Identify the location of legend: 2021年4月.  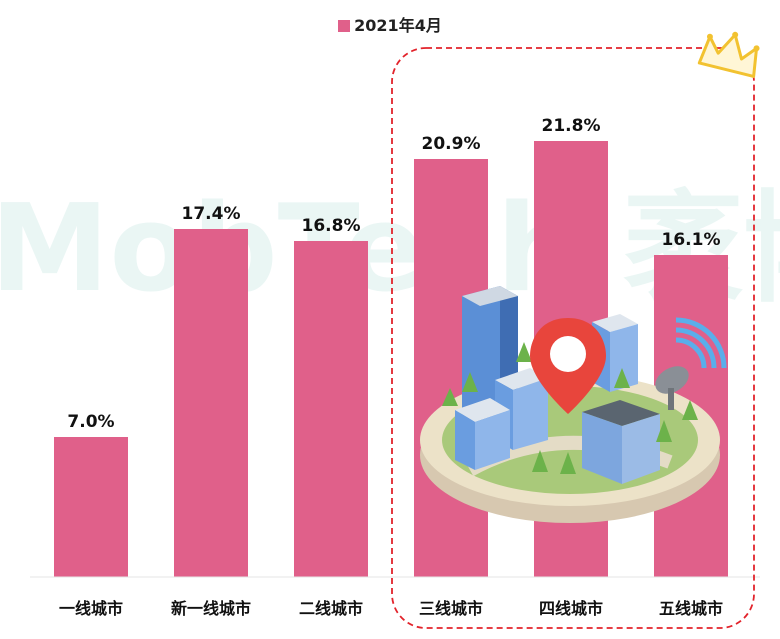
(390, 24).